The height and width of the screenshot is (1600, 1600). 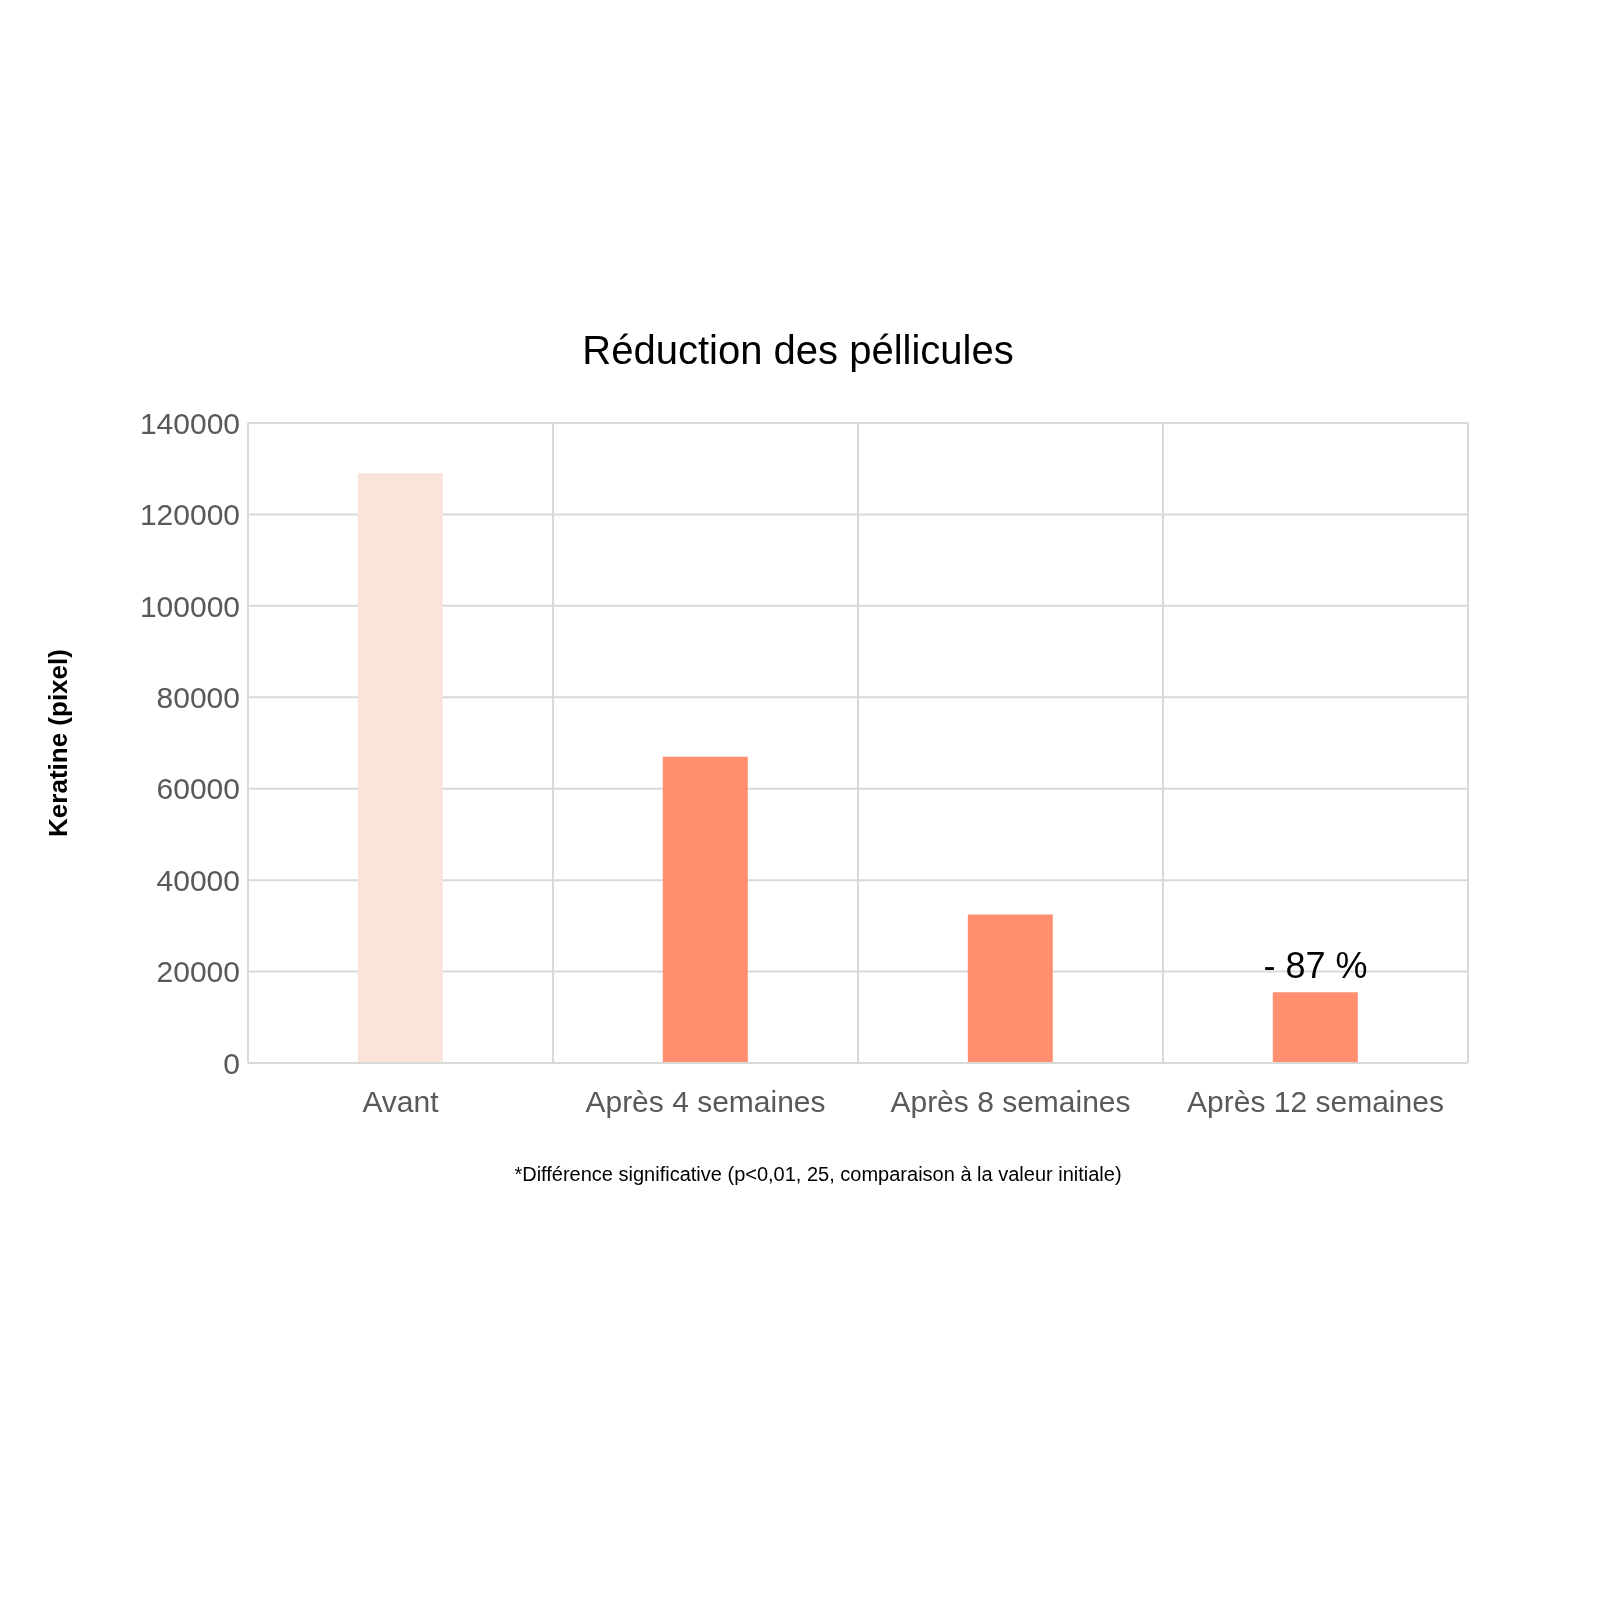 What do you see at coordinates (401, 1102) in the screenshot?
I see `x-tick-label: Avant` at bounding box center [401, 1102].